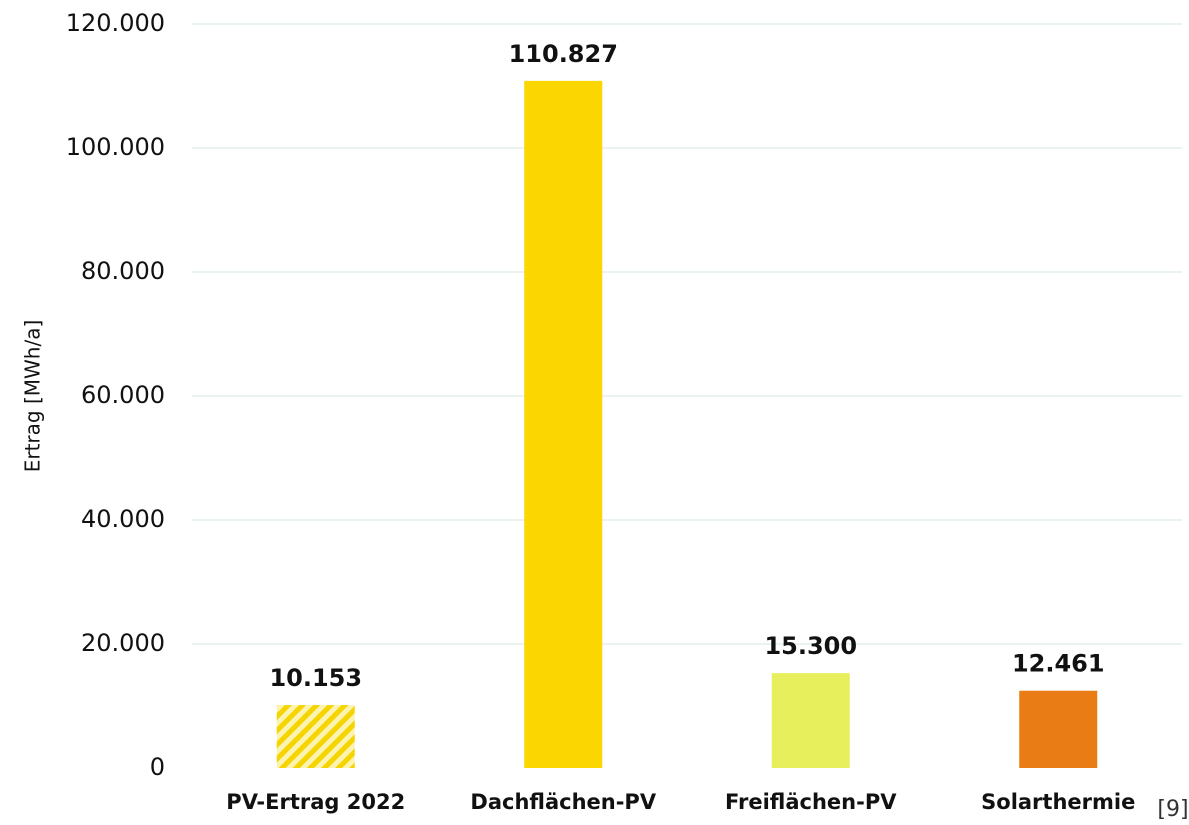 This screenshot has height=825, width=1189. Describe the element at coordinates (123, 271) in the screenshot. I see `y-tick-label: 80.000` at that location.